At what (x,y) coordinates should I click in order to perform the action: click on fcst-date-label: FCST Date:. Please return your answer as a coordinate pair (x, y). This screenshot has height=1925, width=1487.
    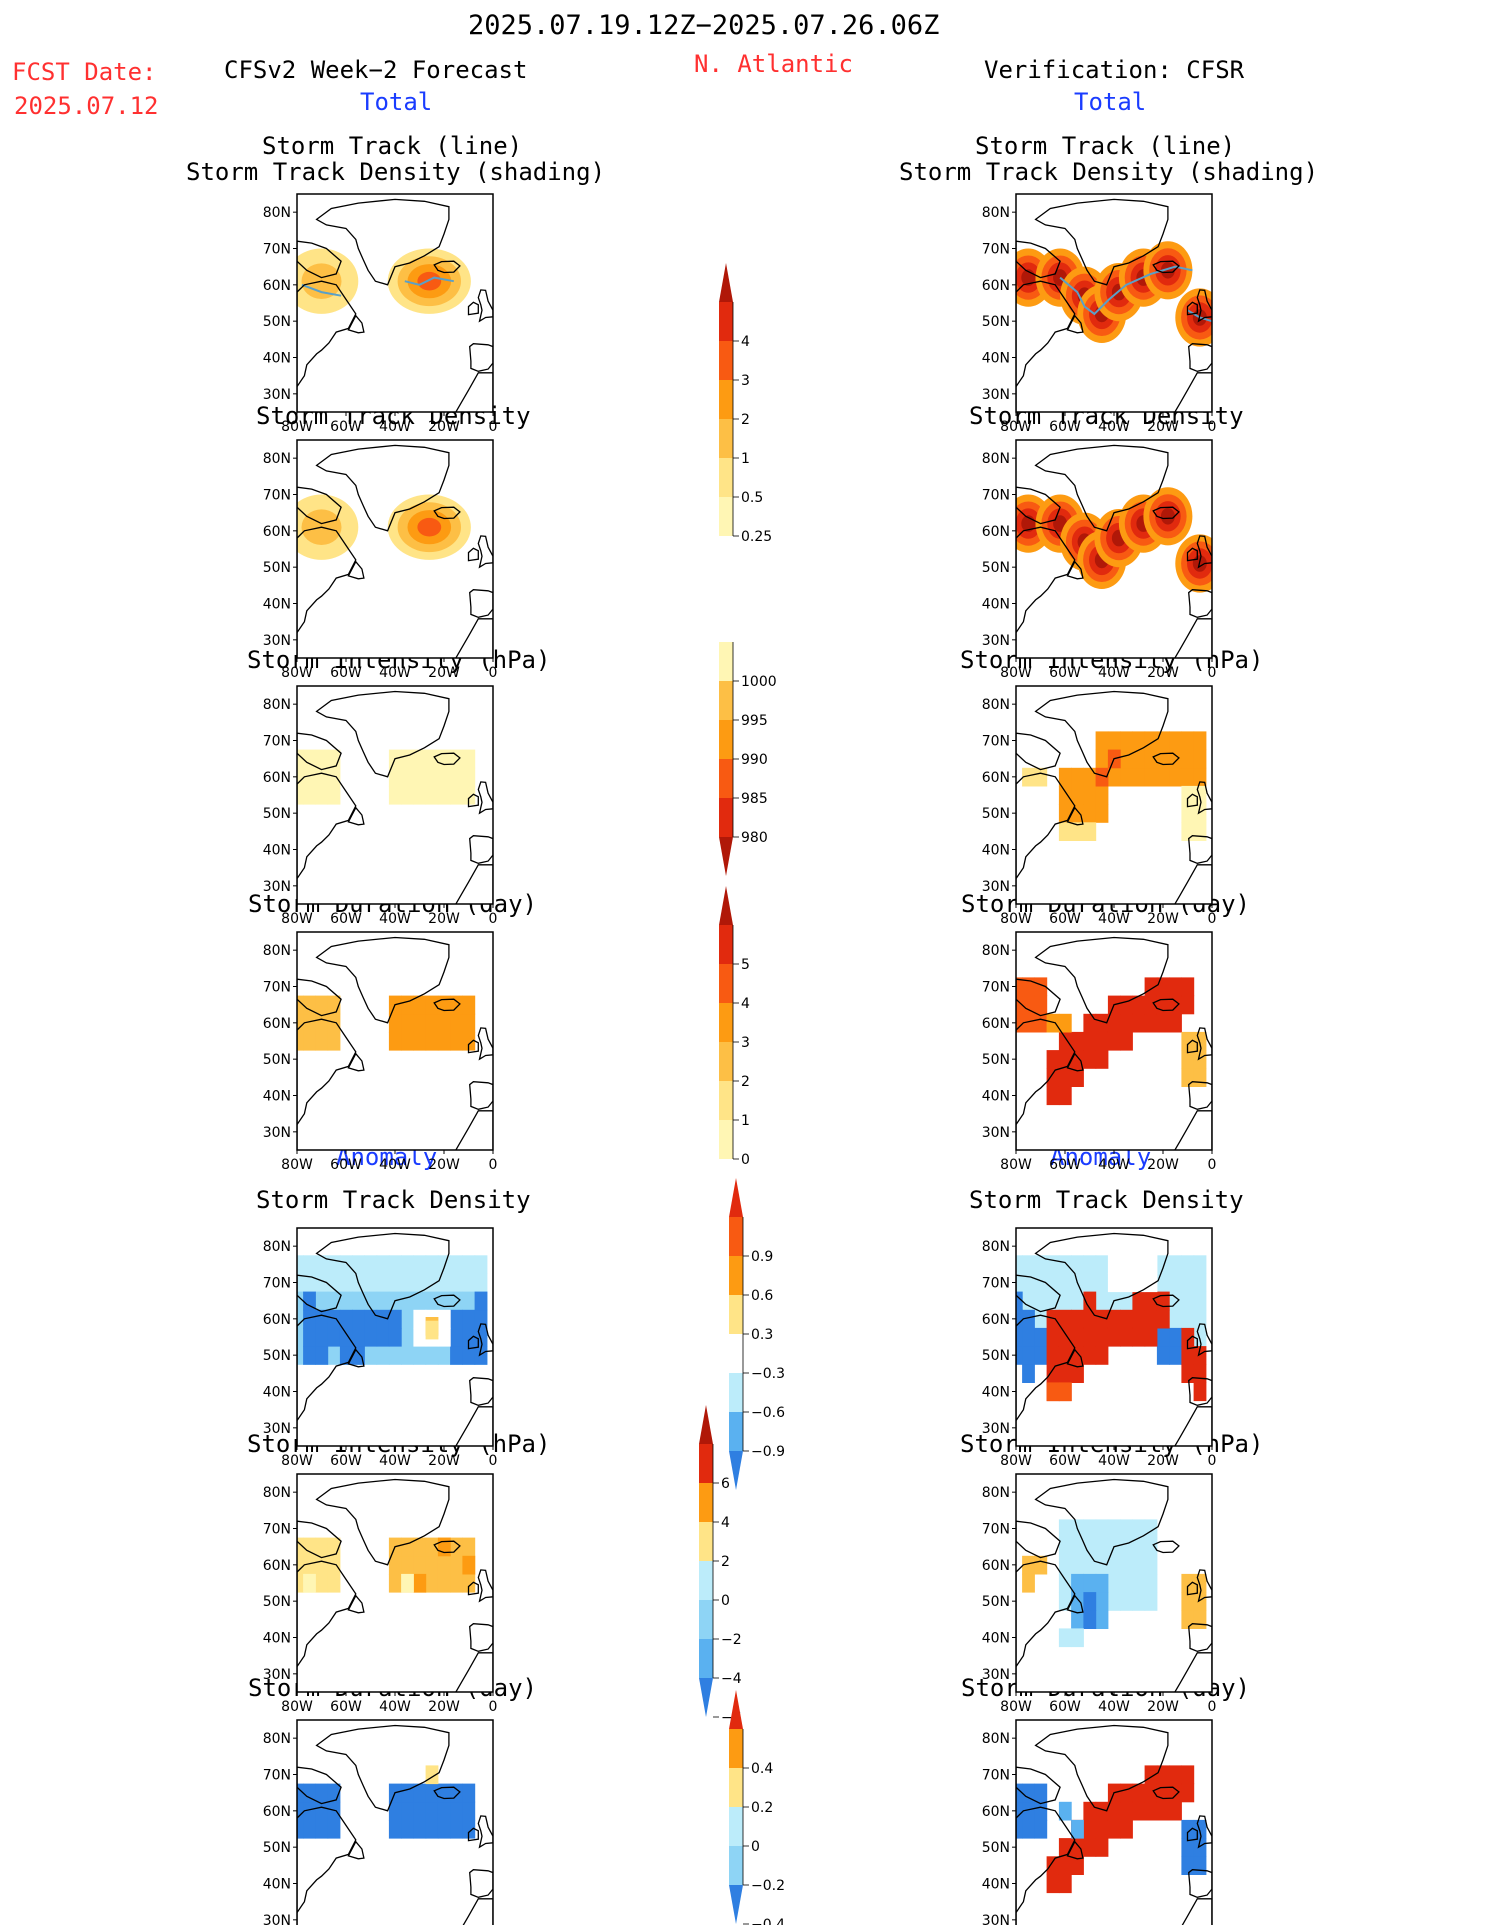
    Looking at the image, I should click on (84, 72).